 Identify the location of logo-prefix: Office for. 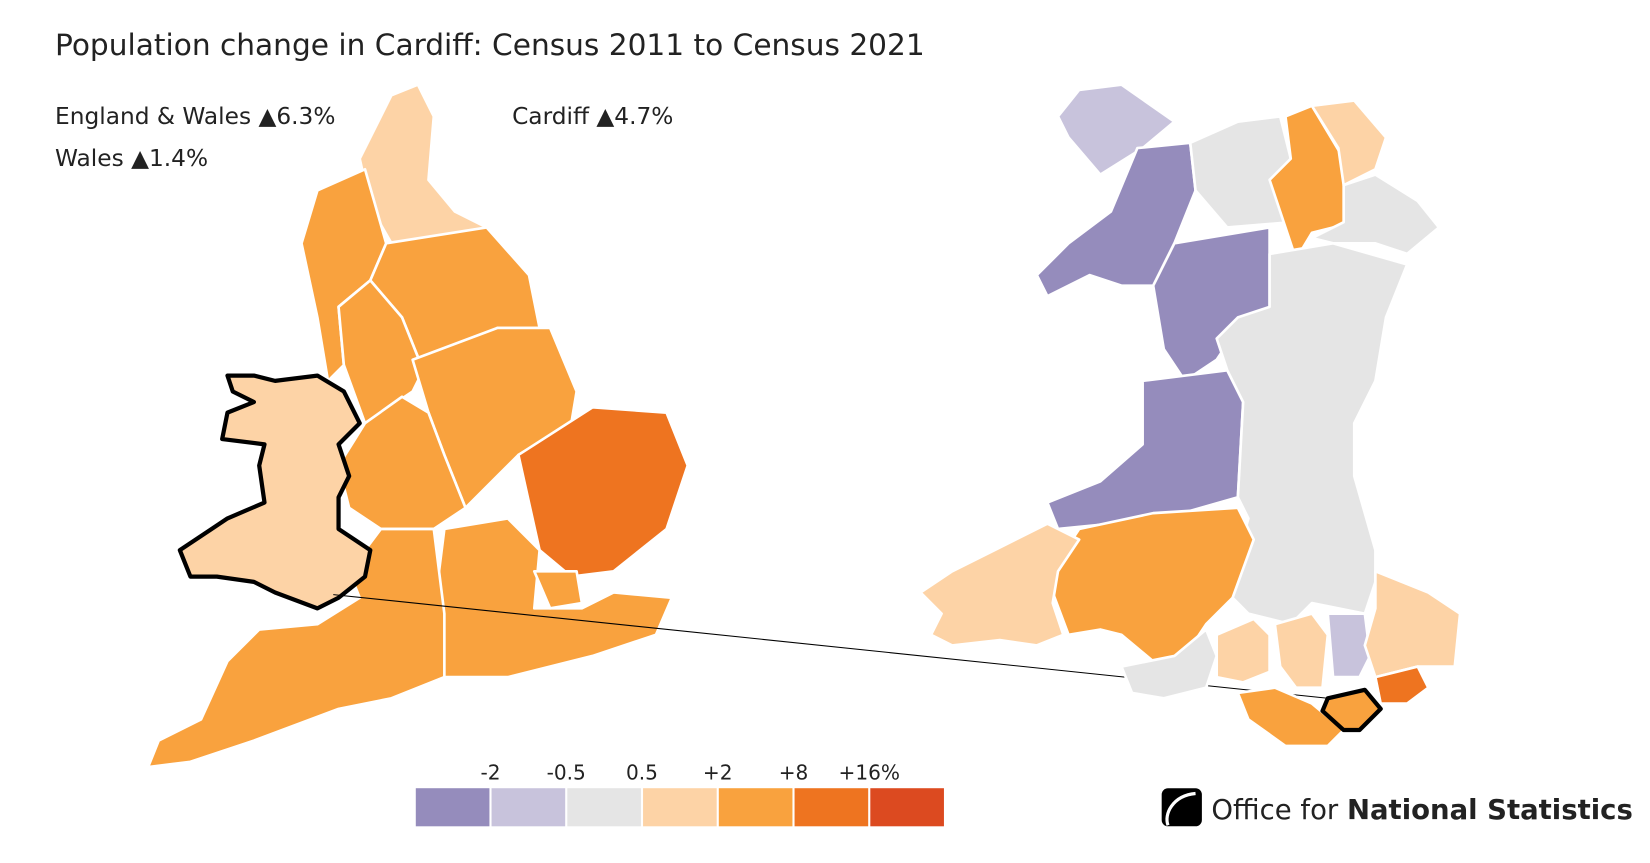
(1275, 810).